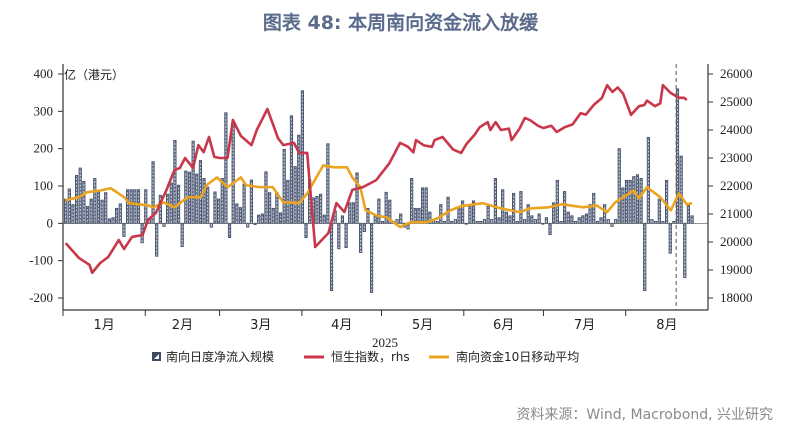 The width and height of the screenshot is (801, 431). I want to click on x-axis-label: 2025, so click(385, 342).